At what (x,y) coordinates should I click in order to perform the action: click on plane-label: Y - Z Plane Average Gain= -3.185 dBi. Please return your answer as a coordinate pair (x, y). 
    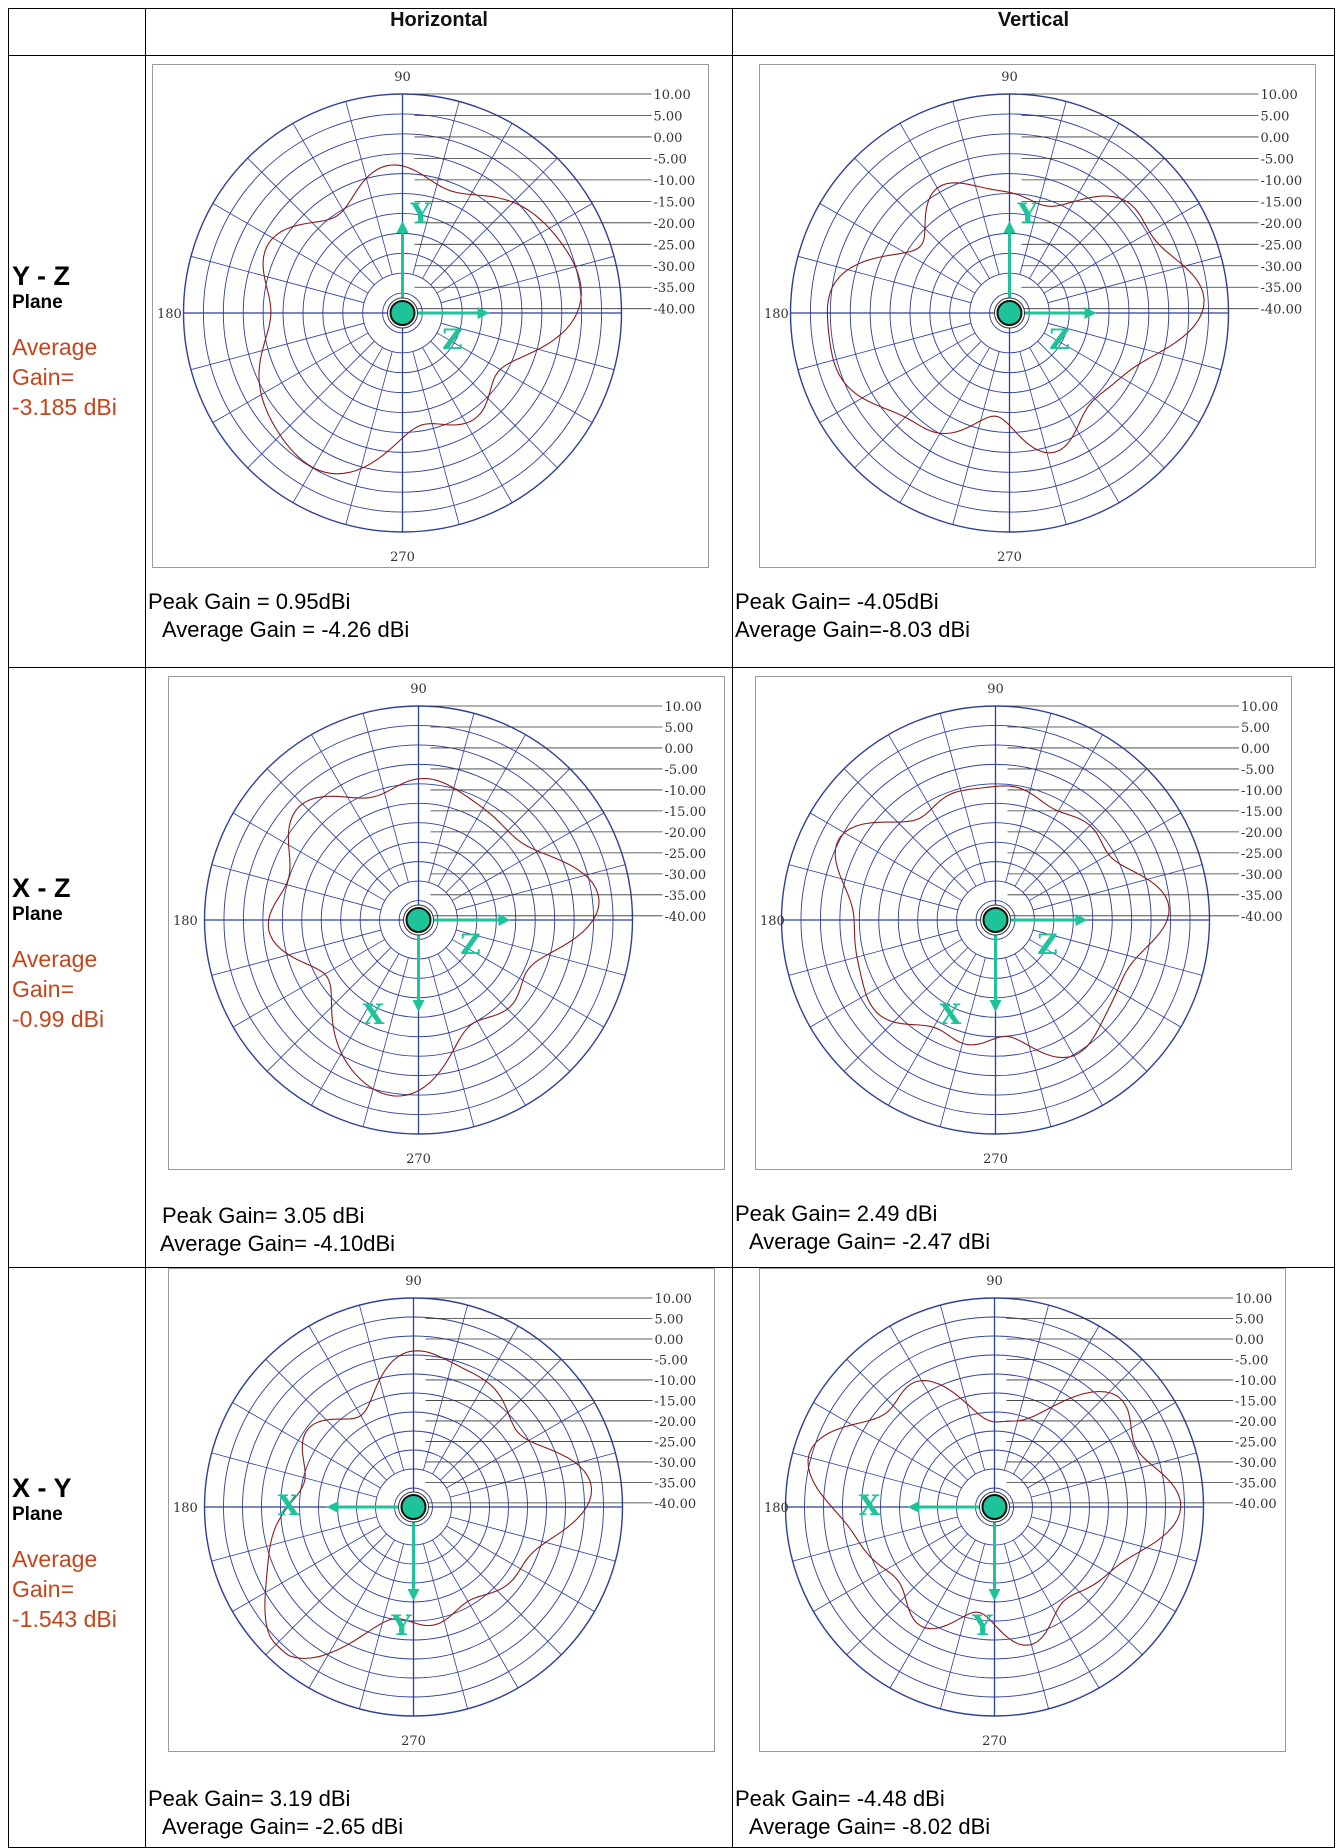
    Looking at the image, I should click on (82, 342).